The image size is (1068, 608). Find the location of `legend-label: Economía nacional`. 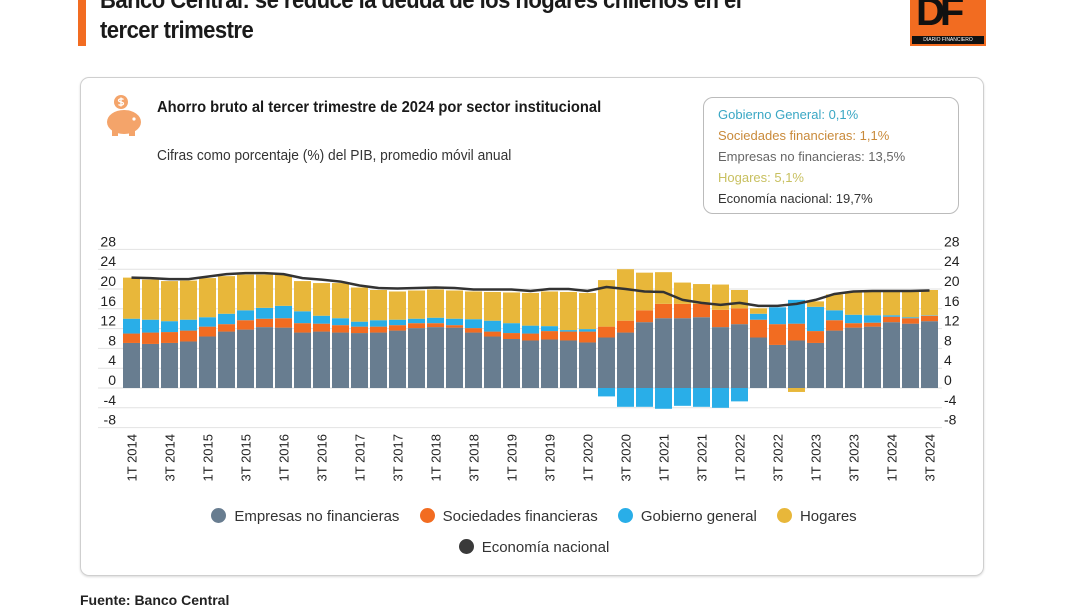

legend-label: Economía nacional is located at coordinates (545, 547).